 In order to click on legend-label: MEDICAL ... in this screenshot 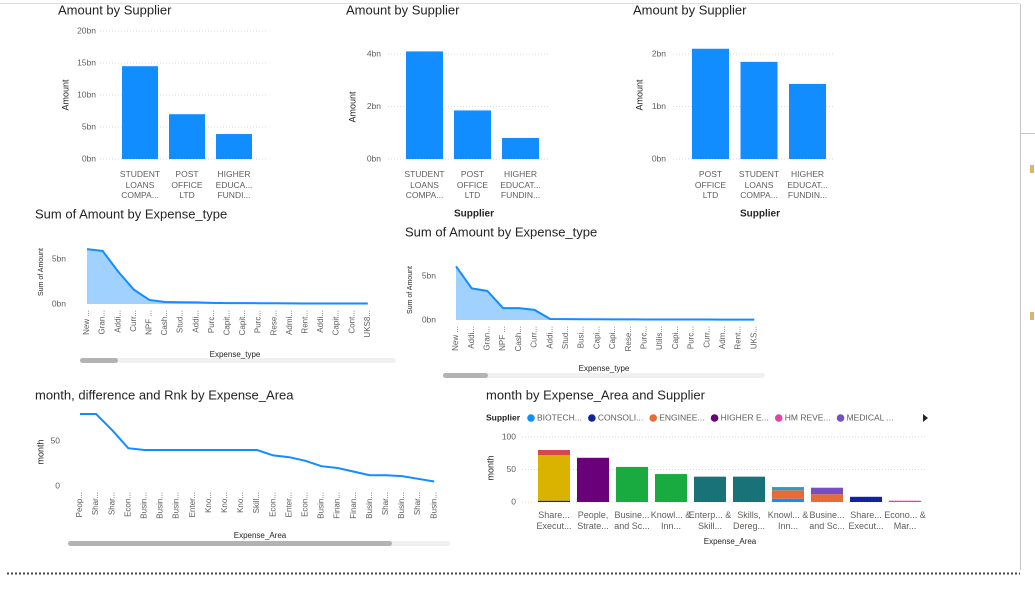, I will do `click(870, 417)`.